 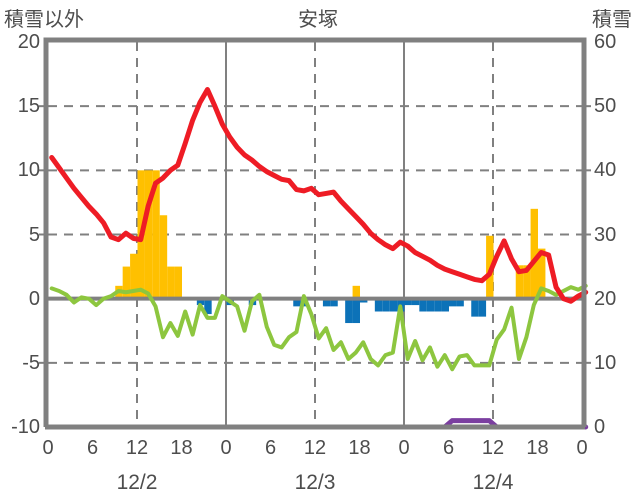 I want to click on chart-title: 安塚, so click(x=318, y=20).